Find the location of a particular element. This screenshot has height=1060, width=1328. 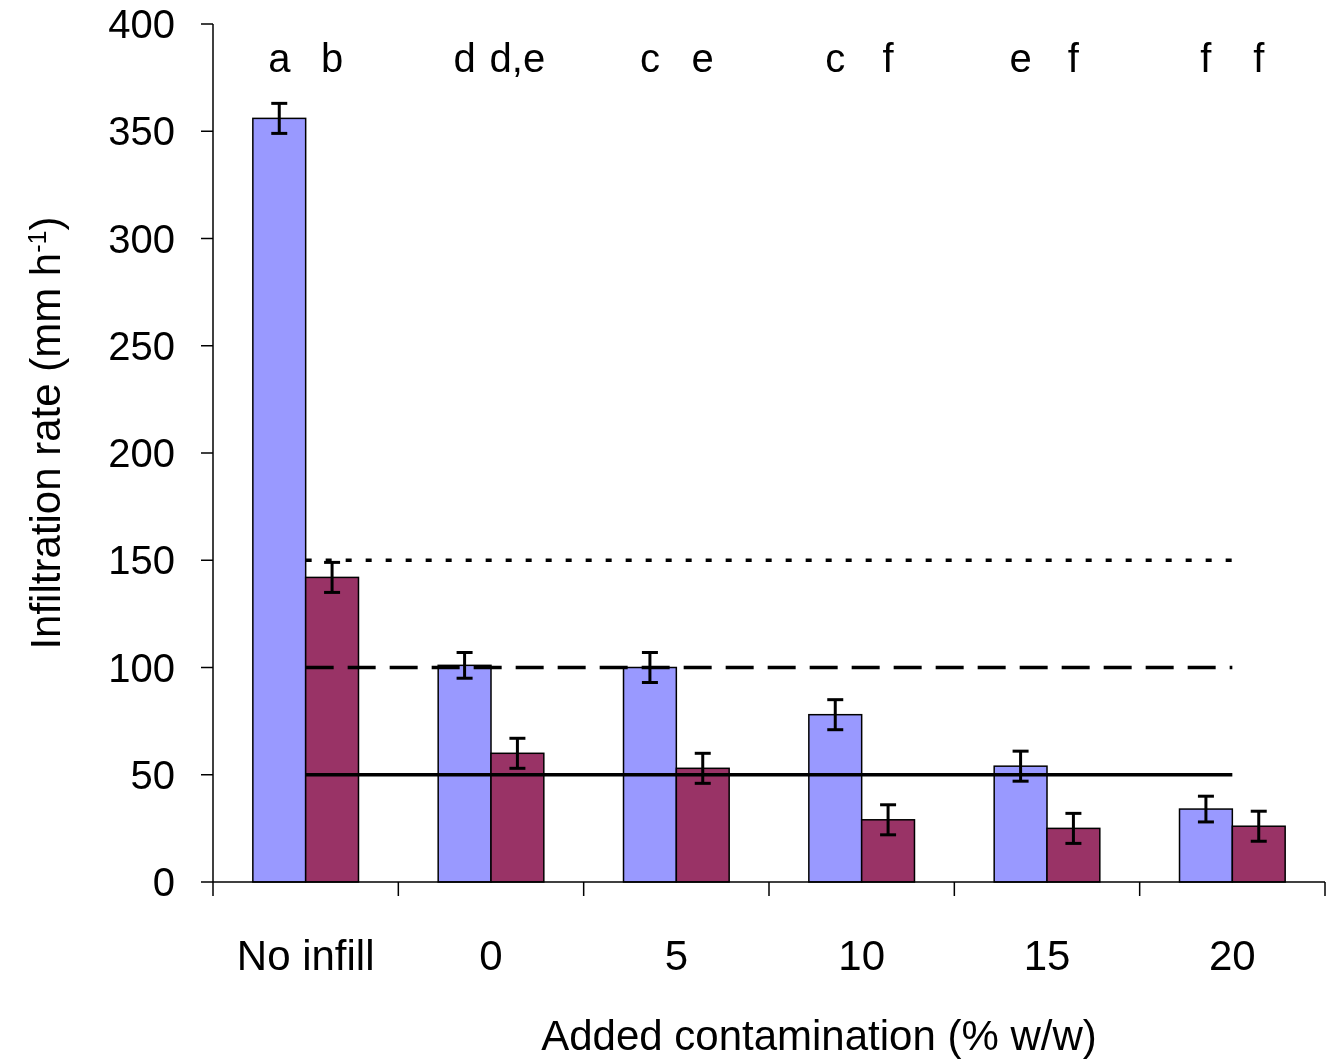

y-tick-label: 400 is located at coordinates (141, 24).